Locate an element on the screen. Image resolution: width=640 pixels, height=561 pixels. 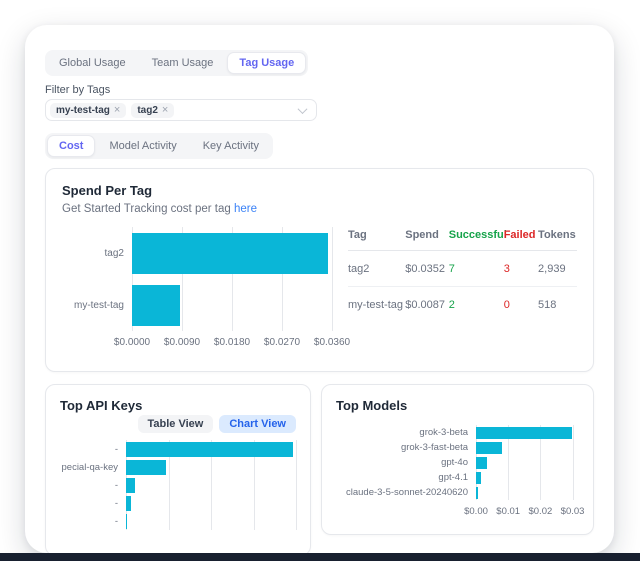
table-header-row: Tag Spend Successful Failed Tokens is located at coordinates (462, 239).